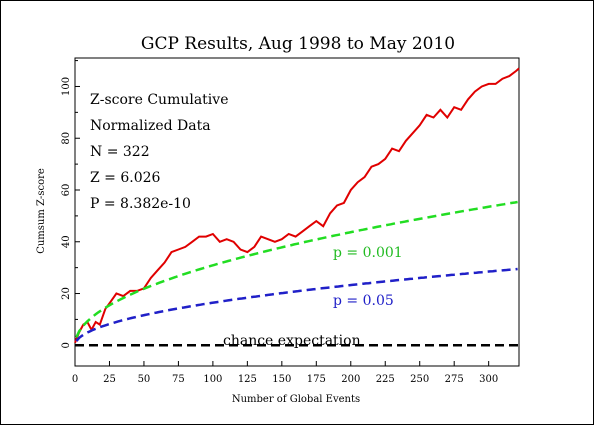  What do you see at coordinates (454, 379) in the screenshot?
I see `x-tick-label: 275` at bounding box center [454, 379].